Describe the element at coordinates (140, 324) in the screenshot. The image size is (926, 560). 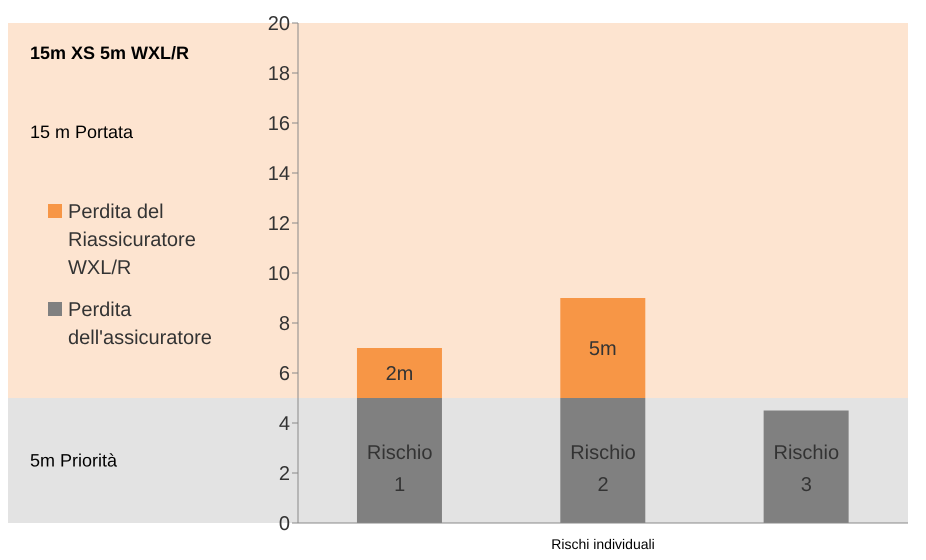
I see `legend-label: Perdita dell'assicuratore` at that location.